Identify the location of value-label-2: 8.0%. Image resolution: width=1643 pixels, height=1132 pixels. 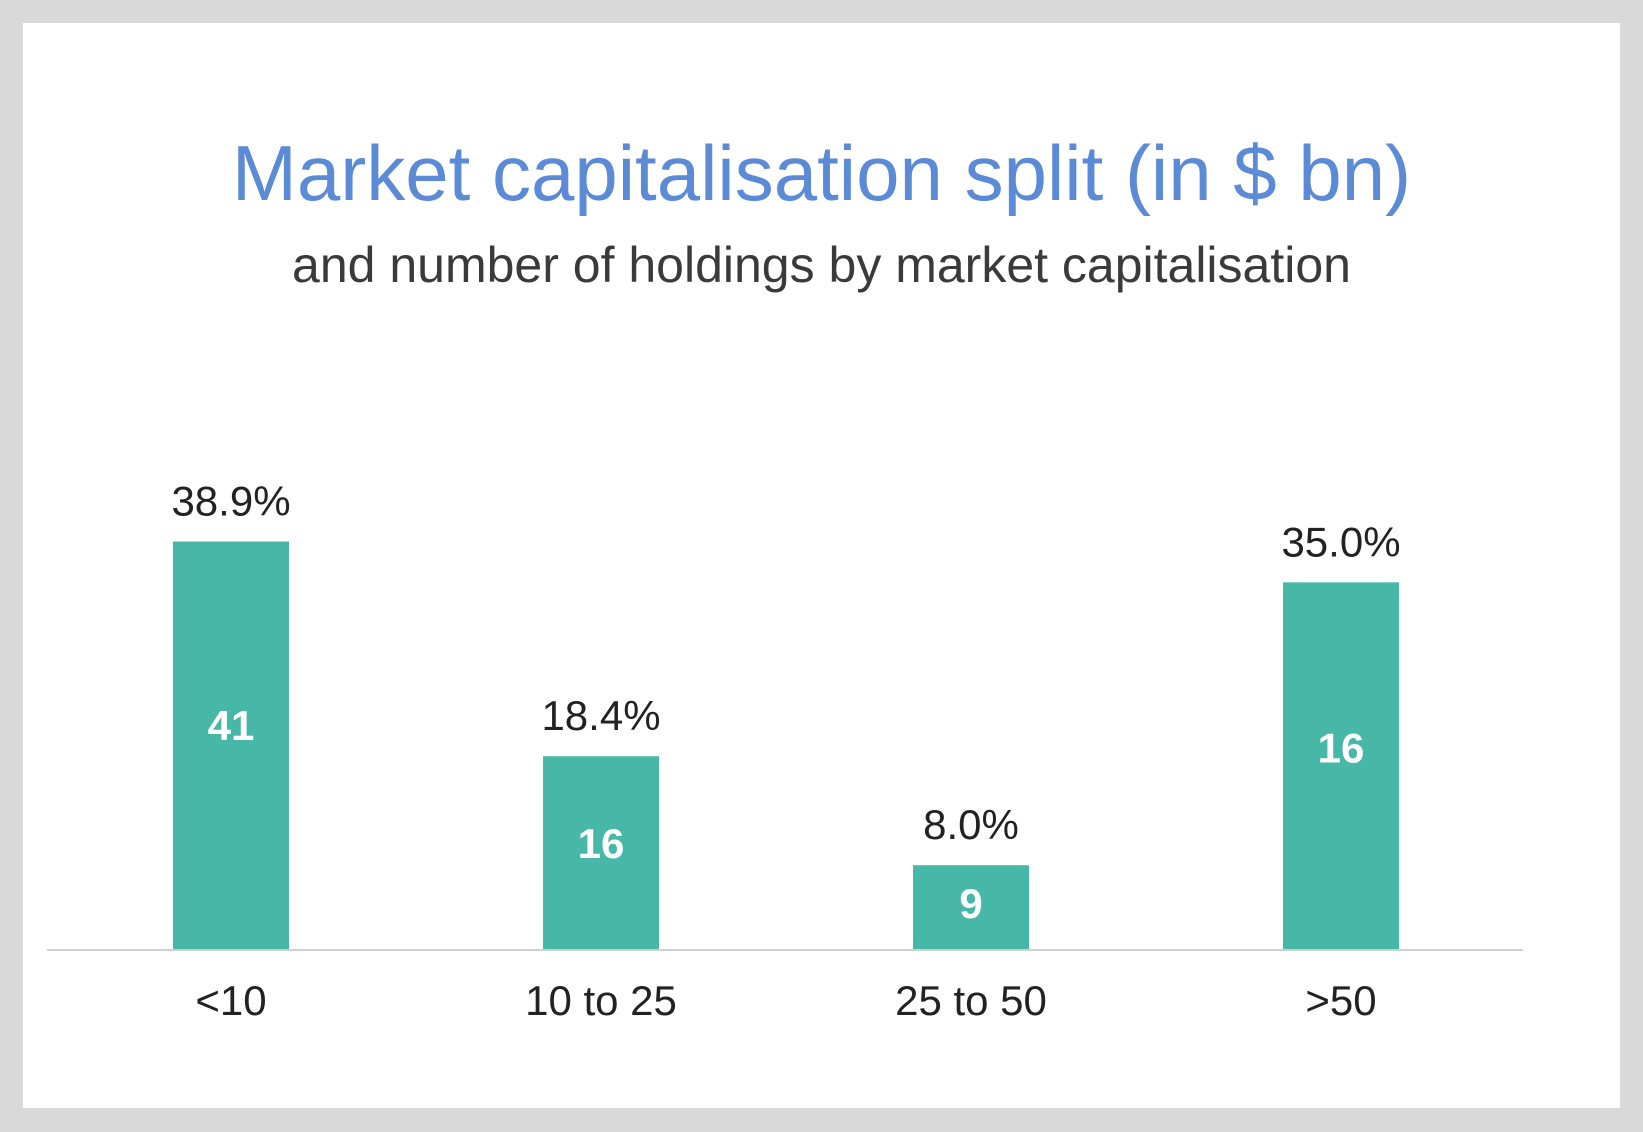
(971, 824).